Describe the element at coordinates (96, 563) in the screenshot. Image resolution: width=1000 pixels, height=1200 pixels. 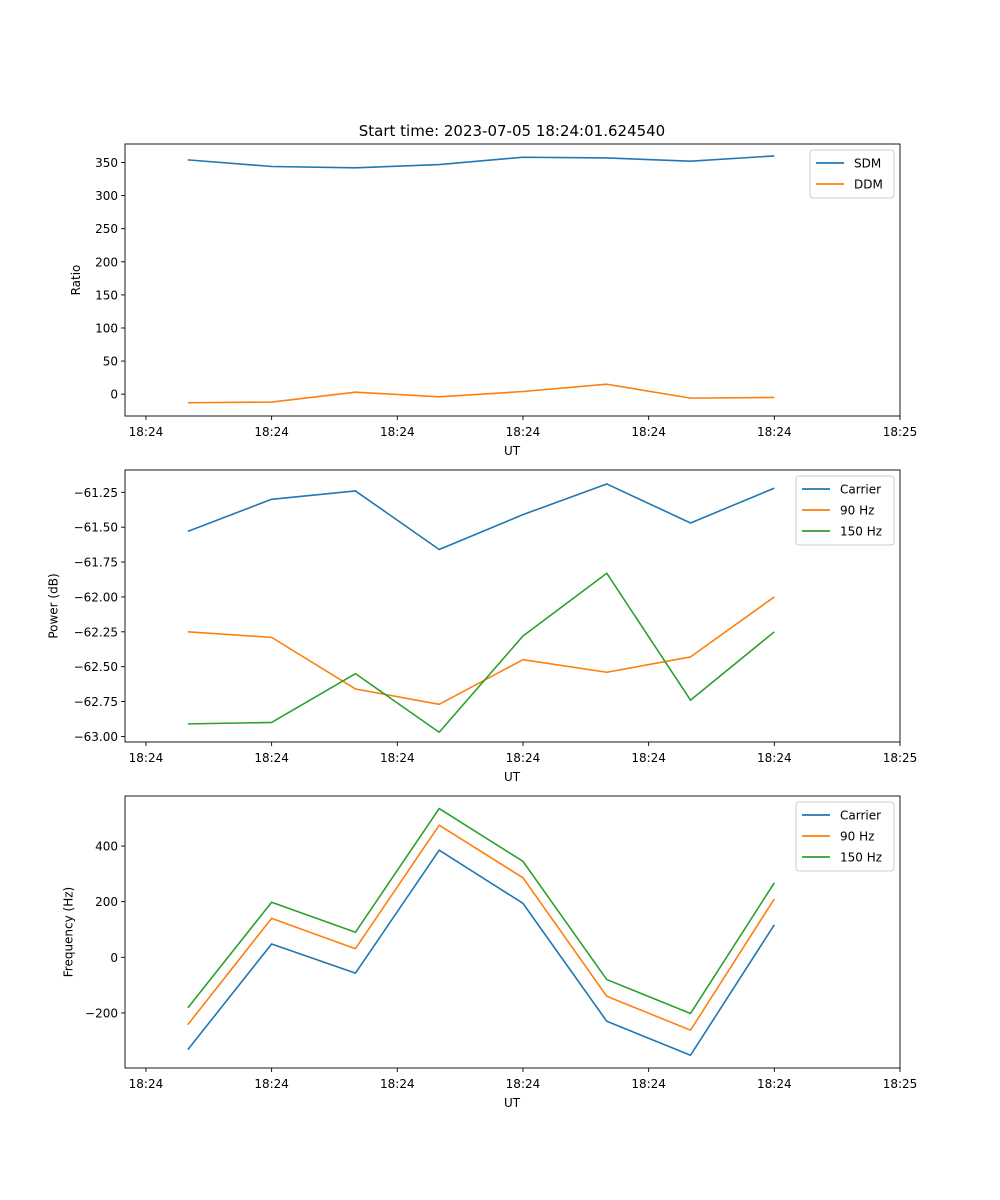
I see `y-tick-label: −61.75` at that location.